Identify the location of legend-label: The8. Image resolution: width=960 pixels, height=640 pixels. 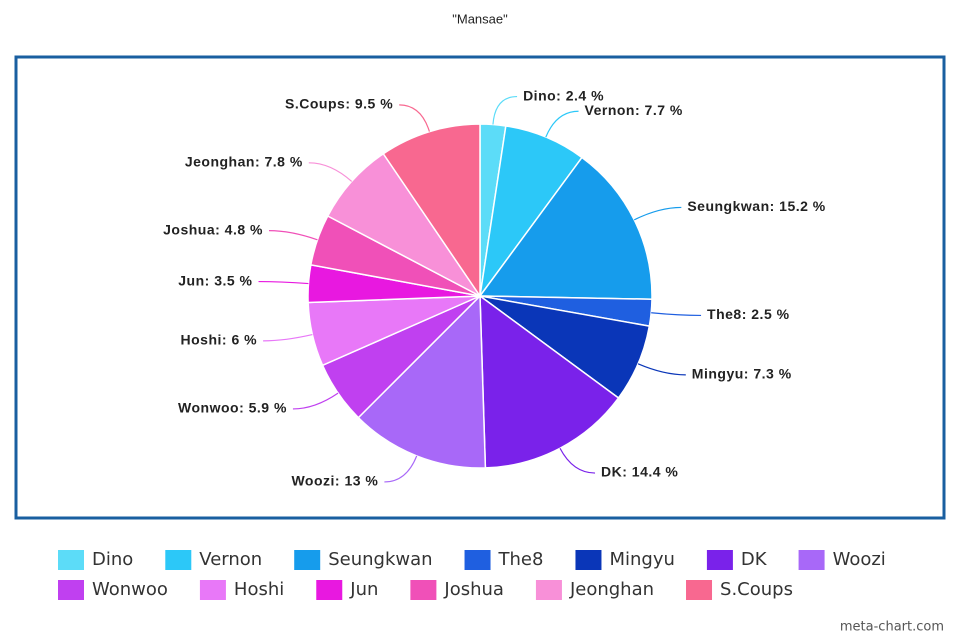
(521, 559).